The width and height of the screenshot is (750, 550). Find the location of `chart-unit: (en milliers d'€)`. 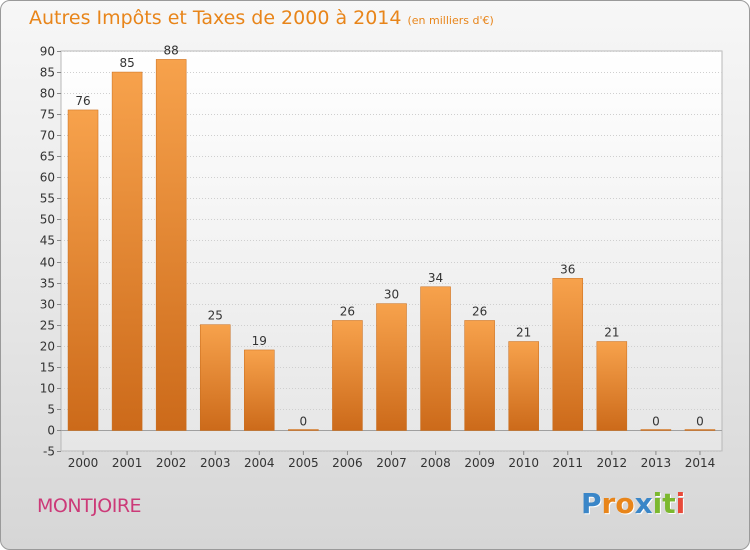

chart-unit: (en milliers d'€) is located at coordinates (450, 20).